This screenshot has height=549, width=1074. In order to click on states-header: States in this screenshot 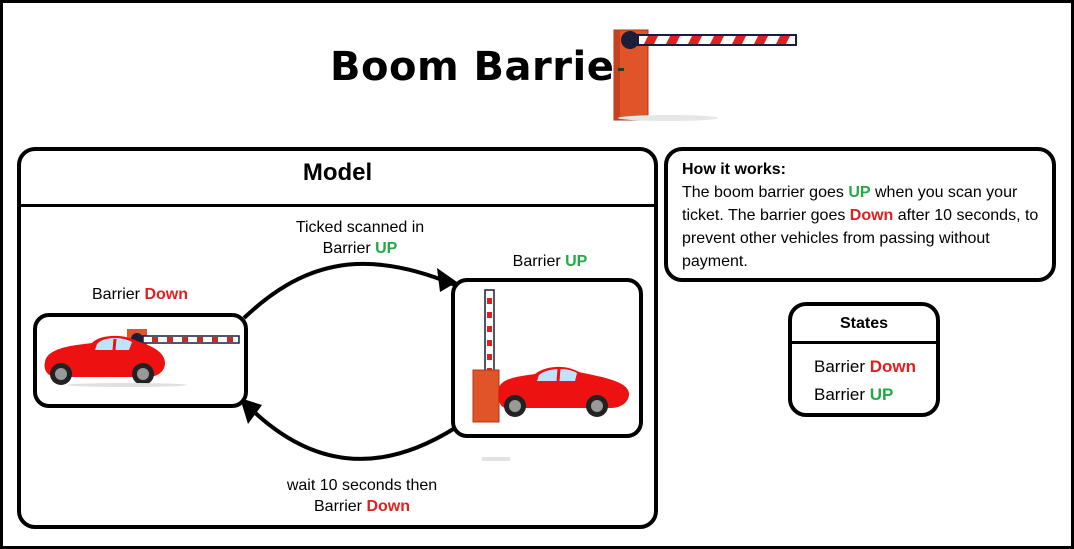, I will do `click(864, 325)`.